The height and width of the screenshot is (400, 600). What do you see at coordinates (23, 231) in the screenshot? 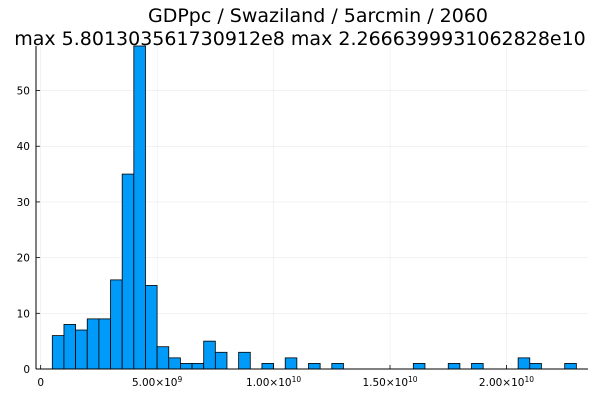
I see `y-tick-labels: 0 10 20 30 40 50` at bounding box center [23, 231].